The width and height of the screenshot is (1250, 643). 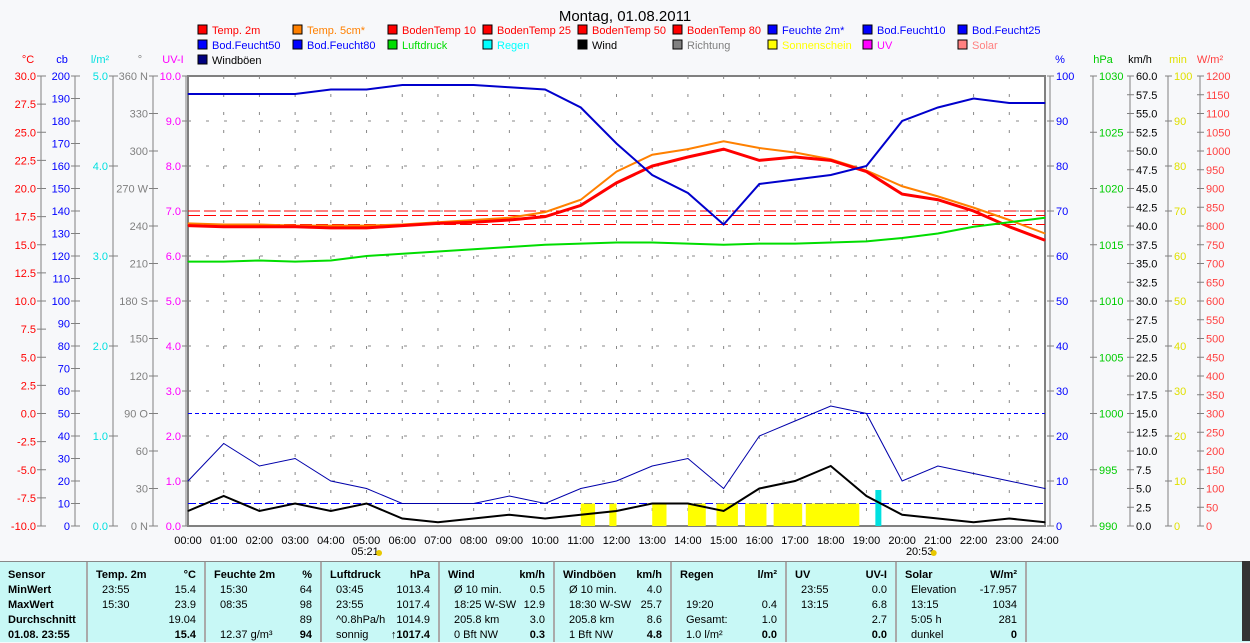 I want to click on axis-tick-label: 12.5, so click(x=1146, y=433).